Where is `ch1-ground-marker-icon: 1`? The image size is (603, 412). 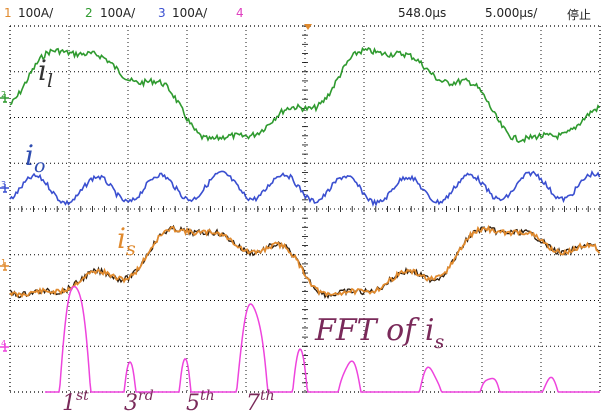
ch1-ground-marker-icon: 1 is located at coordinates (4, 264).